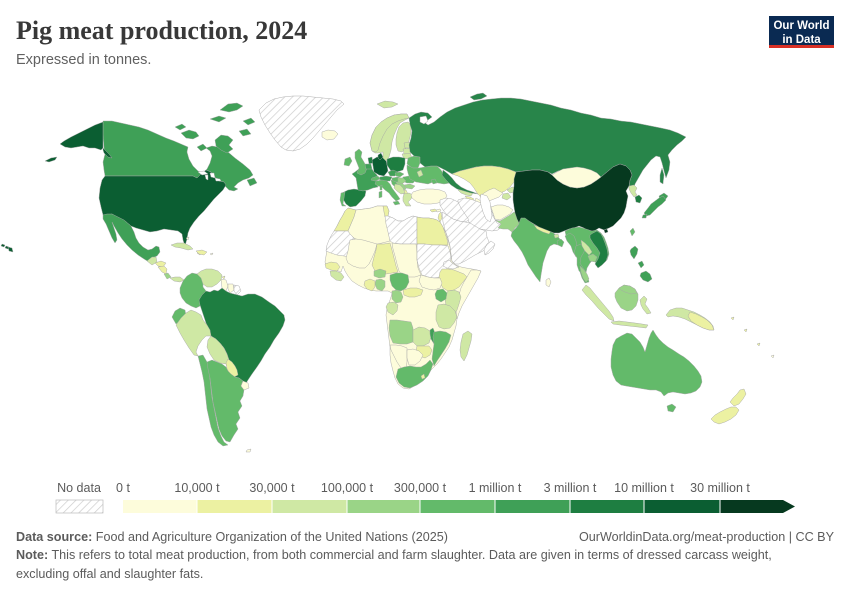 The image size is (850, 600). What do you see at coordinates (272, 488) in the screenshot?
I see `svg-text: 30,000 t` at bounding box center [272, 488].